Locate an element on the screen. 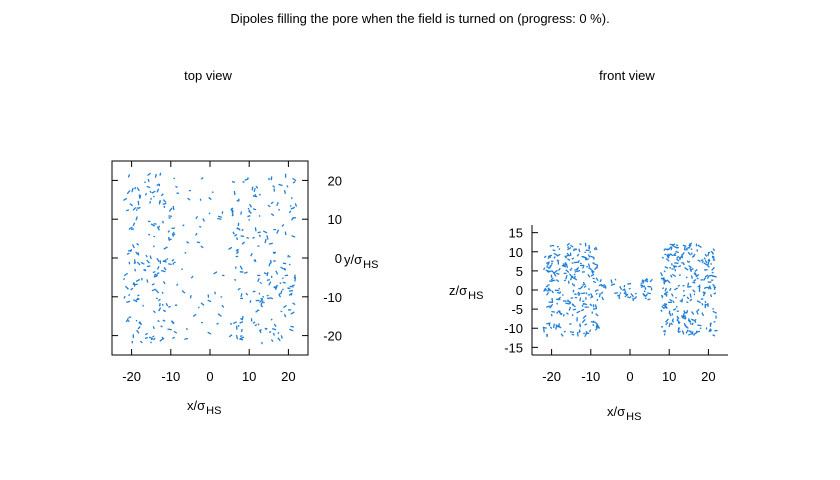  top-view-x-tick-label: 10 is located at coordinates (249, 376).